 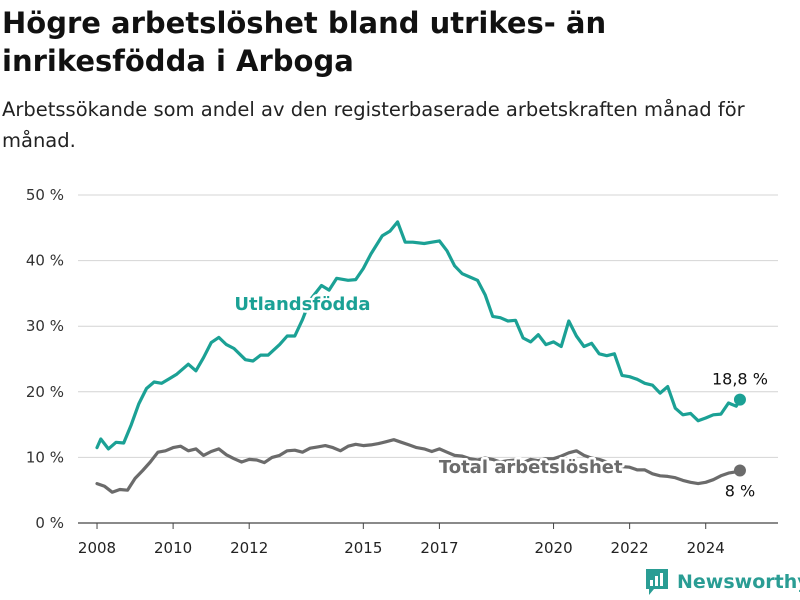 What do you see at coordinates (249, 548) in the screenshot?
I see `x-tick-label: 2012` at bounding box center [249, 548].